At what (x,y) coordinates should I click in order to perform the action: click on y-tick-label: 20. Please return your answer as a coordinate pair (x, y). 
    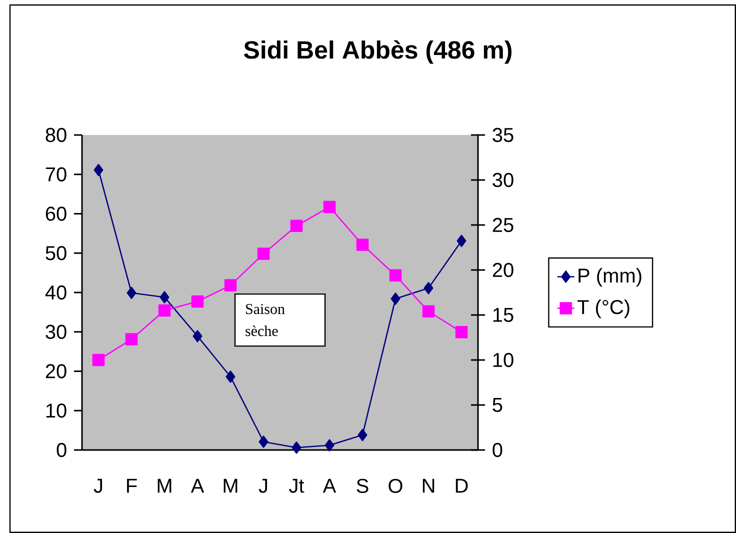
    Looking at the image, I should click on (56, 371).